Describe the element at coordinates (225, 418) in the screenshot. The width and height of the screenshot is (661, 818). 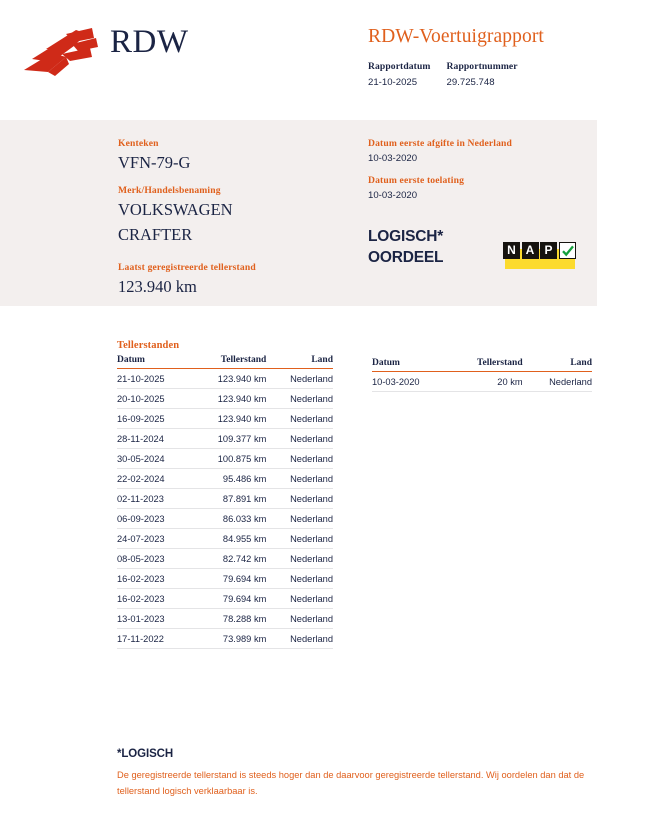
I see `table-row: 16-09-2025 123.940 km Nederland` at that location.